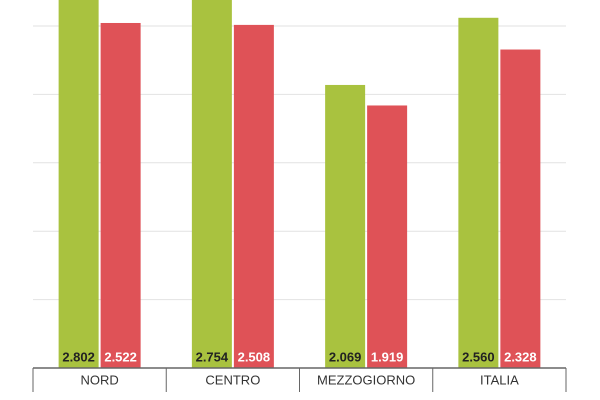 This screenshot has height=400, width=600. What do you see at coordinates (232, 379) in the screenshot?
I see `x-tick-label: CENTRO` at bounding box center [232, 379].